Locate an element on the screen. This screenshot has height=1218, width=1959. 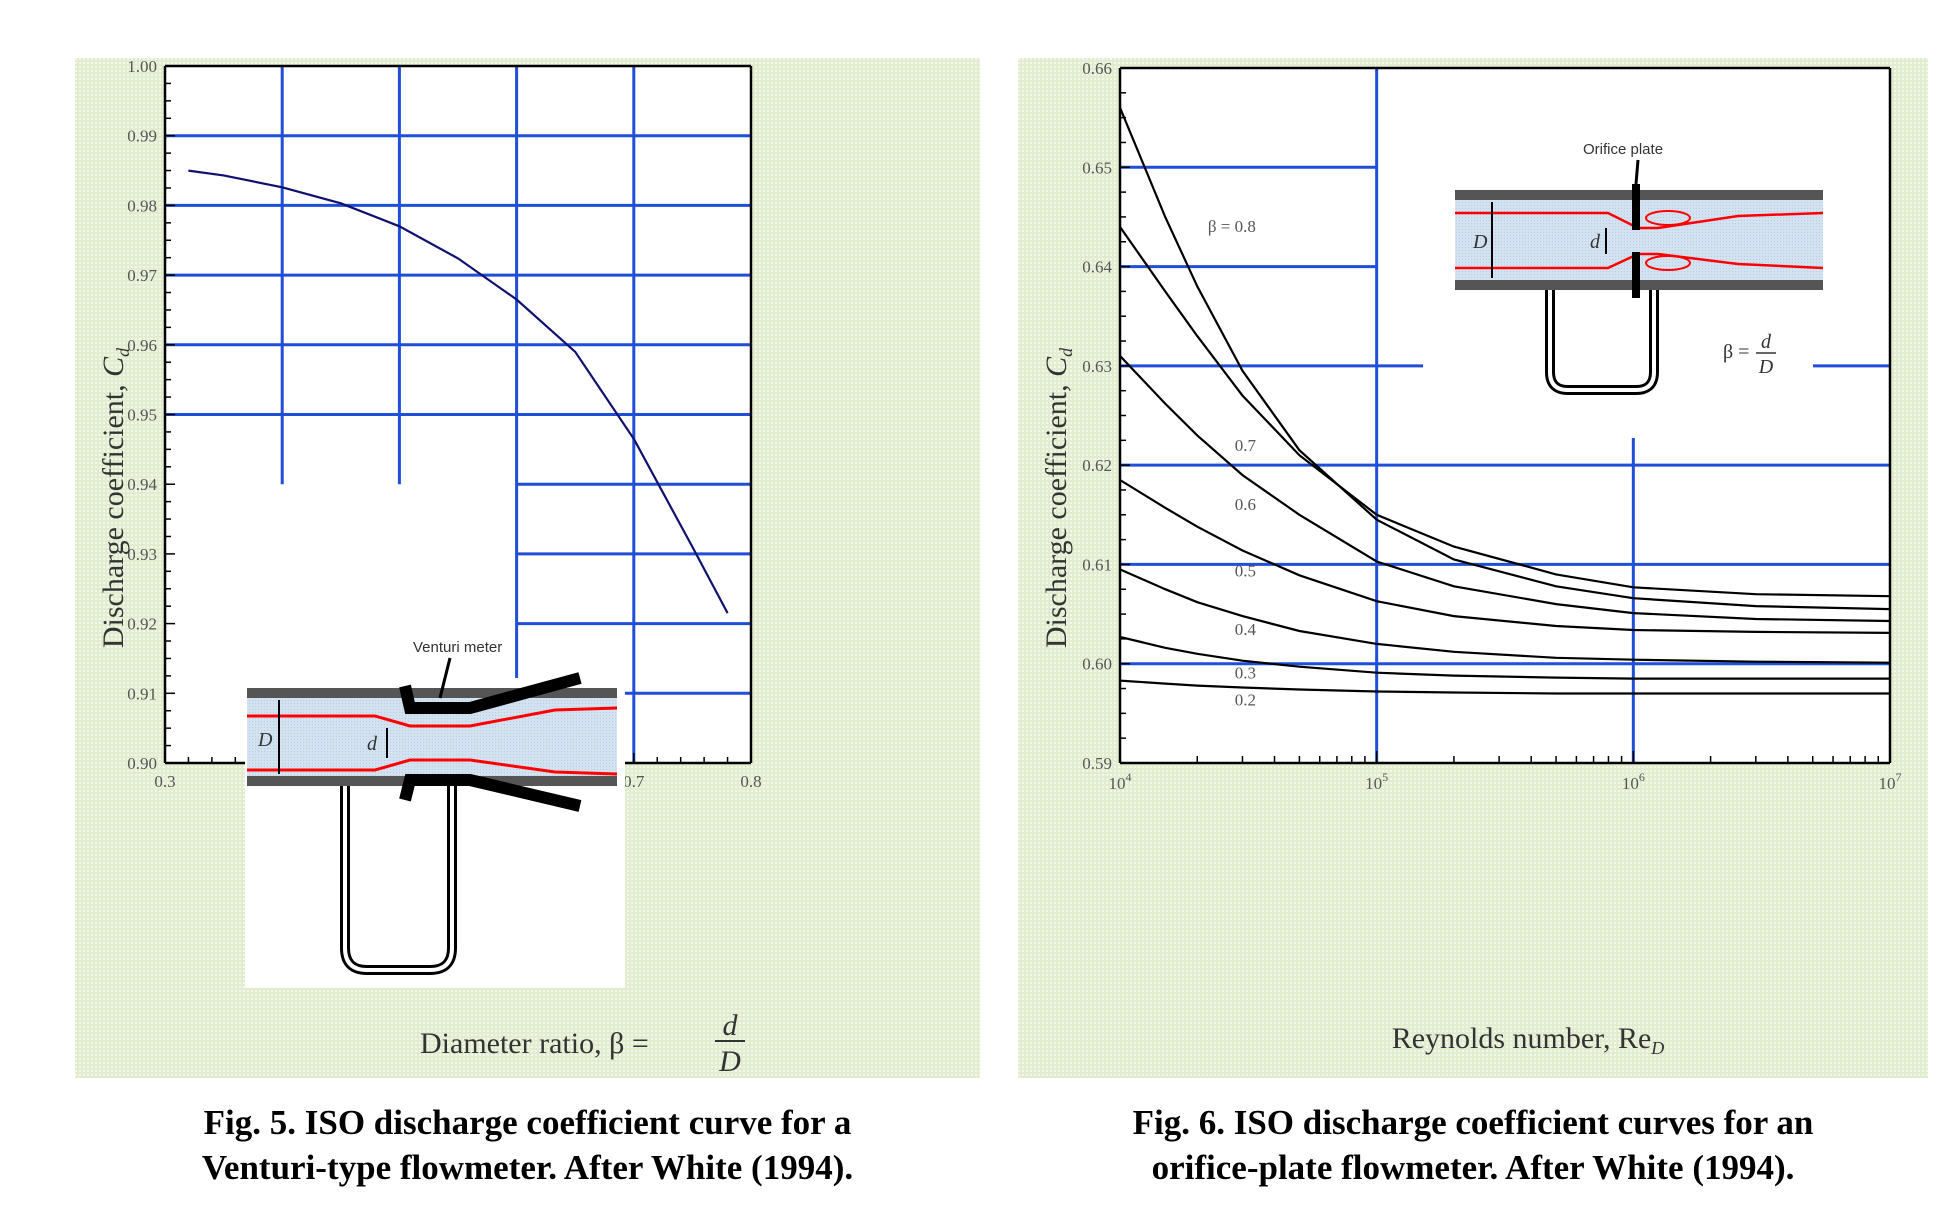
orifice-label-d: d is located at coordinates (1595, 242).